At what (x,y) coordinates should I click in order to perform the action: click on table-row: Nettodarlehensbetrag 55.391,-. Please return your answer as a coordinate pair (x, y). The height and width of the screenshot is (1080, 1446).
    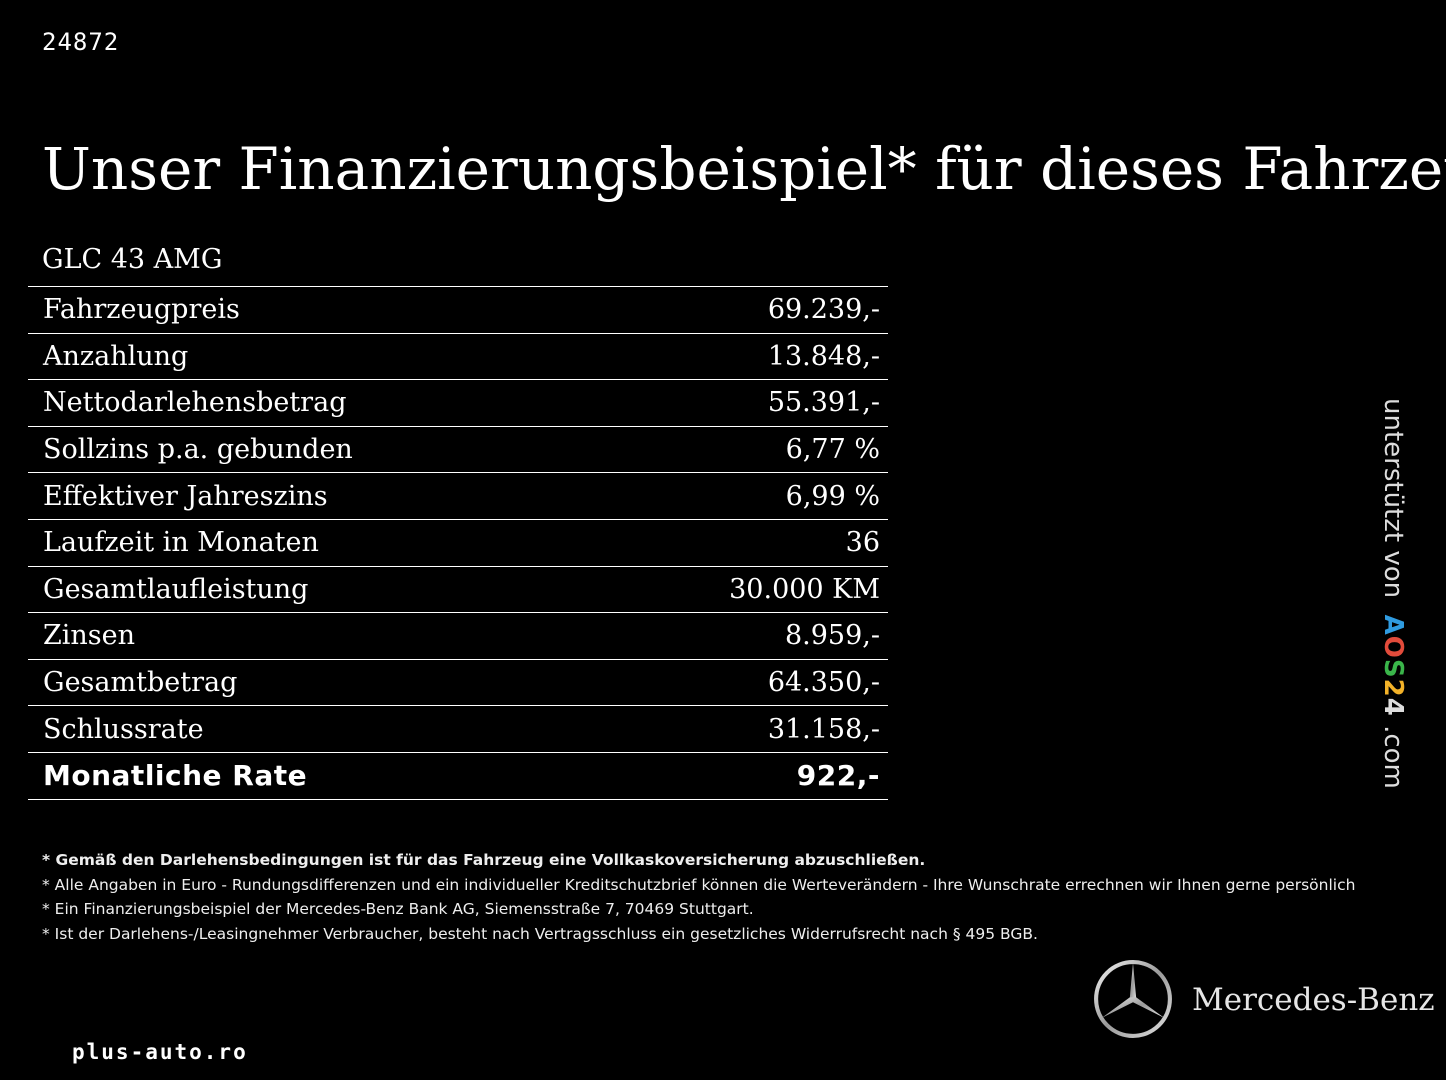
    Looking at the image, I should click on (458, 403).